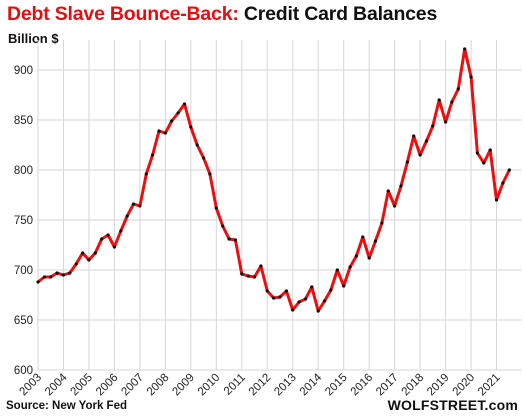  Describe the element at coordinates (23, 371) in the screenshot. I see `y-tick-label: 600` at that location.